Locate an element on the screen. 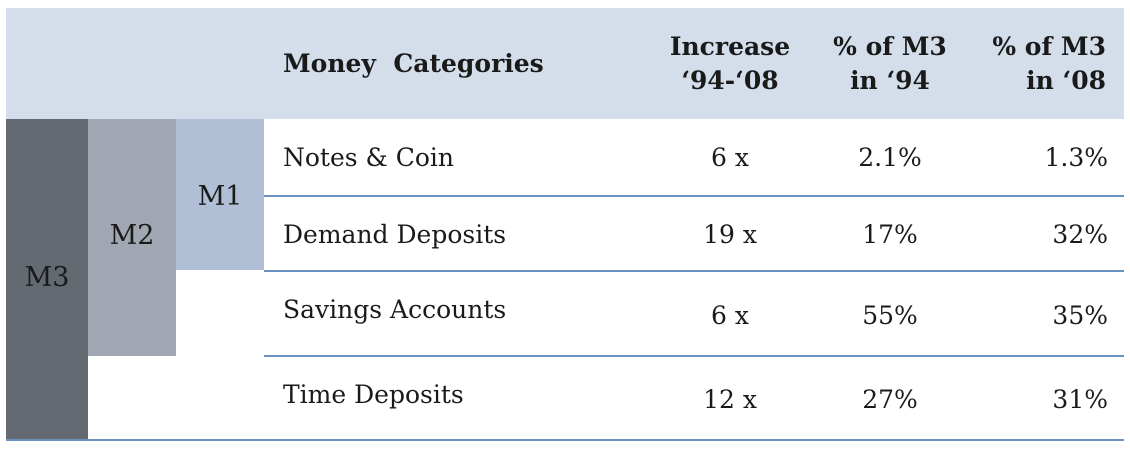 The image size is (1130, 450). row-pct94: 55% is located at coordinates (890, 315).